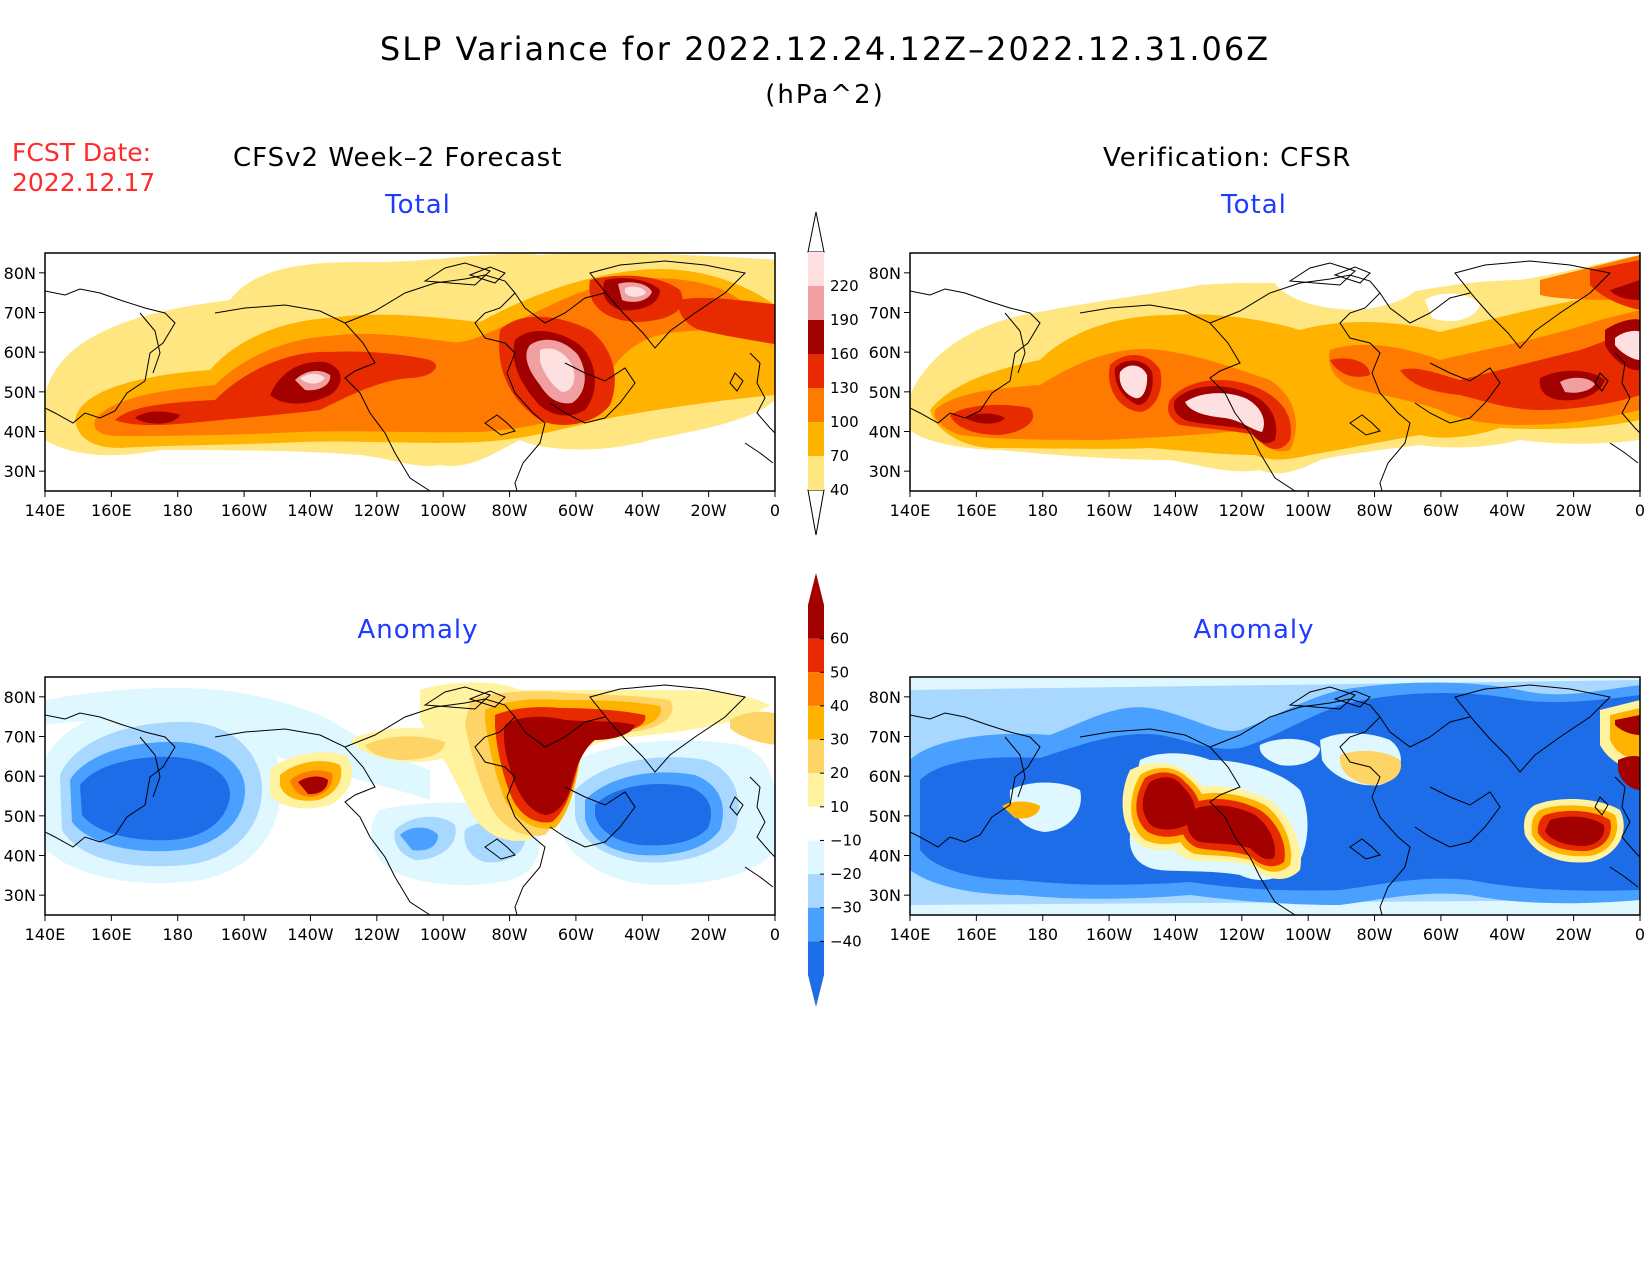 The height and width of the screenshot is (1275, 1650). I want to click on colorbar-label: 10, so click(839, 807).